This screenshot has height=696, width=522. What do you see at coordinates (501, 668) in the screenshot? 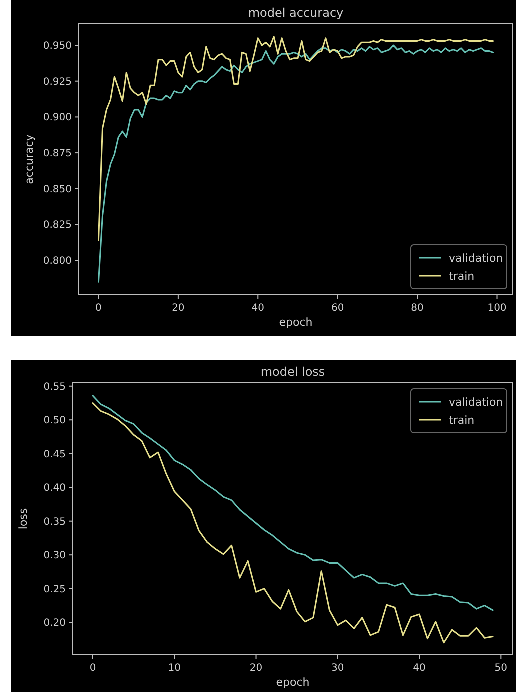
I see `x-tick-label: 50` at bounding box center [501, 668].